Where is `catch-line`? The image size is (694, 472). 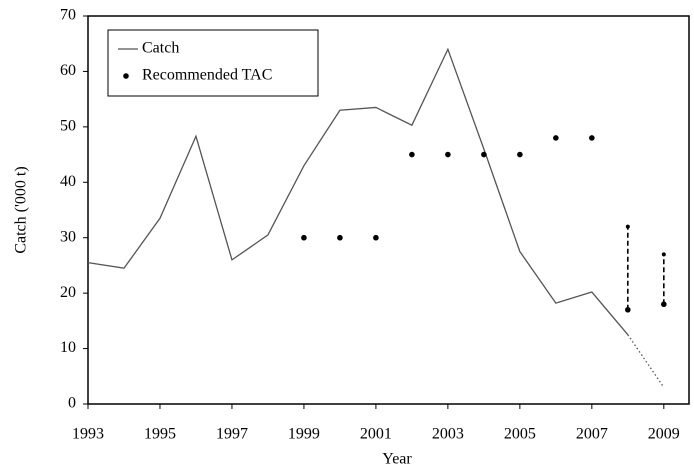 catch-line is located at coordinates (646, 361).